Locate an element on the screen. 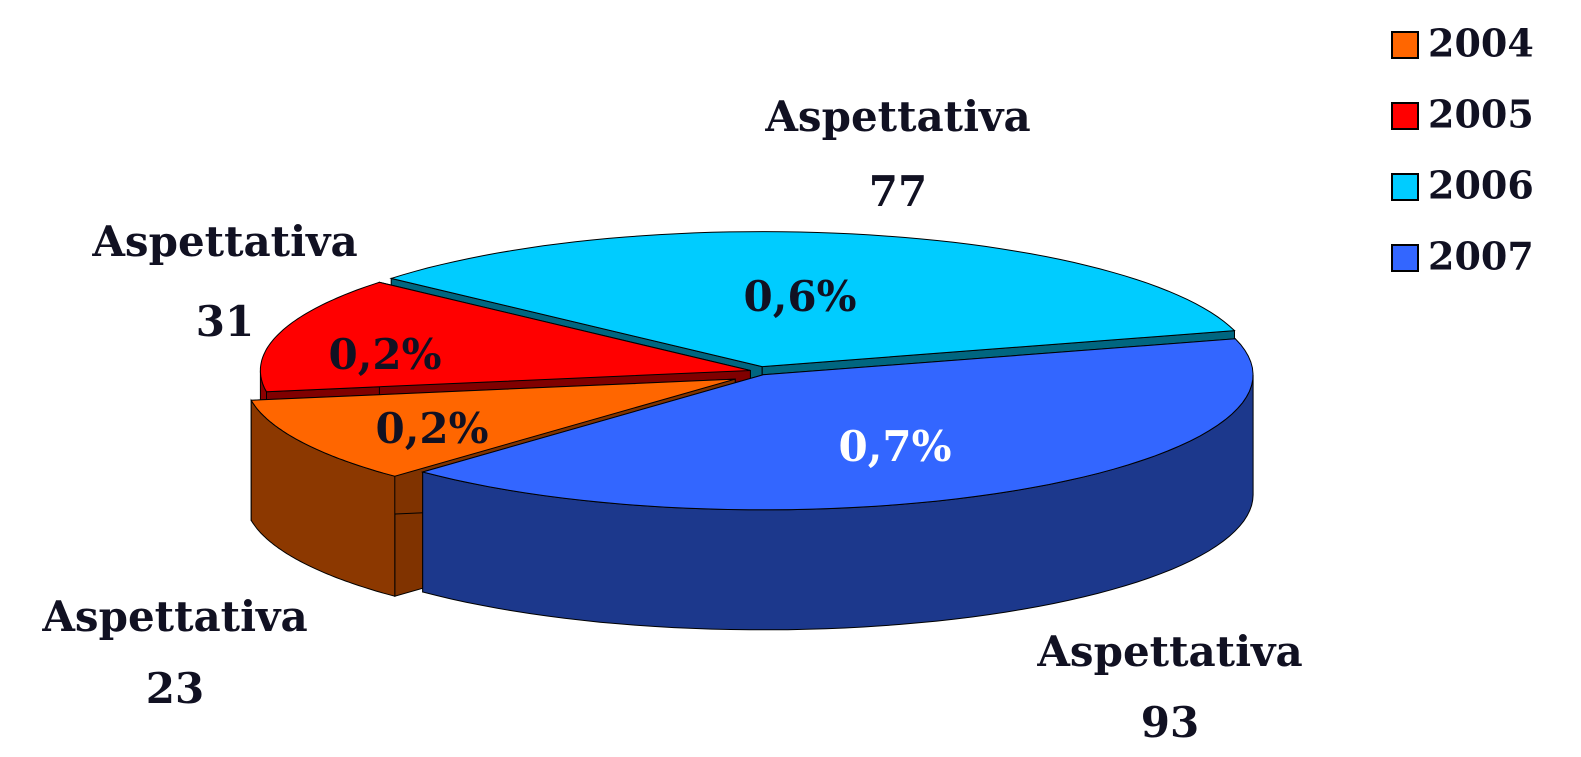 This screenshot has height=757, width=1581. percent-label: 0,6% is located at coordinates (800, 296).